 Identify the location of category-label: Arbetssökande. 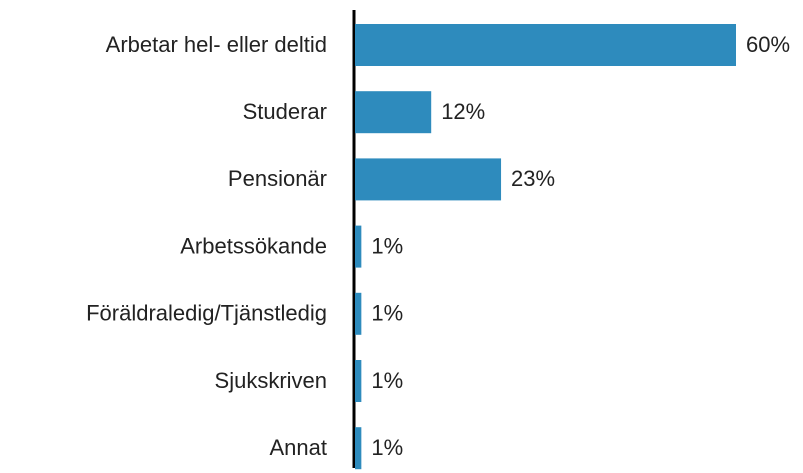
(253, 245).